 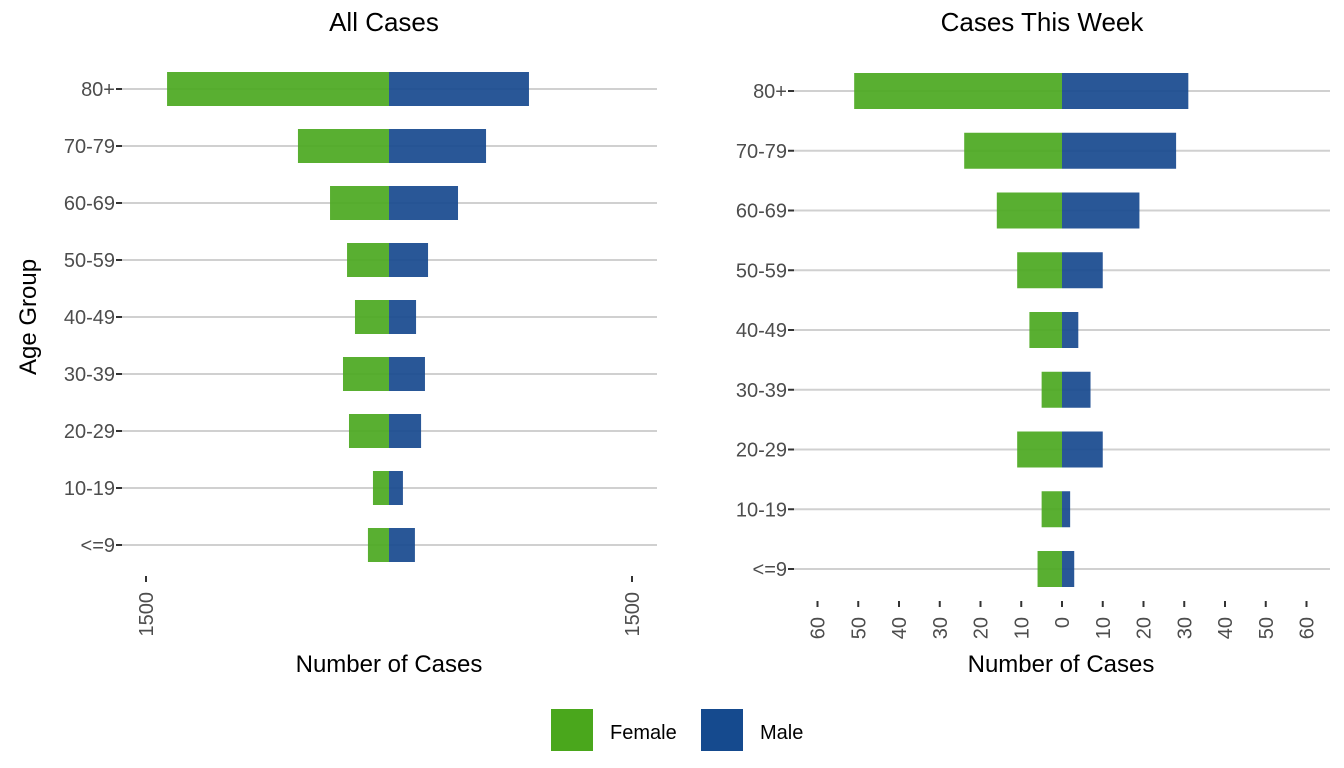 I want to click on legend-label-male: Male, so click(x=781, y=733).